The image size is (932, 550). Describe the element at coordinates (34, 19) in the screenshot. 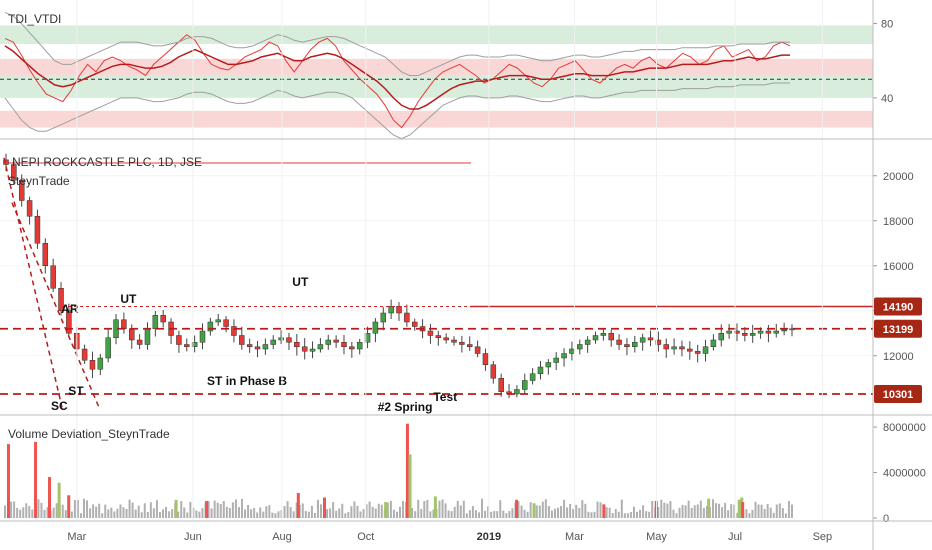

I see `tdi-title: TDI_VTDI` at that location.